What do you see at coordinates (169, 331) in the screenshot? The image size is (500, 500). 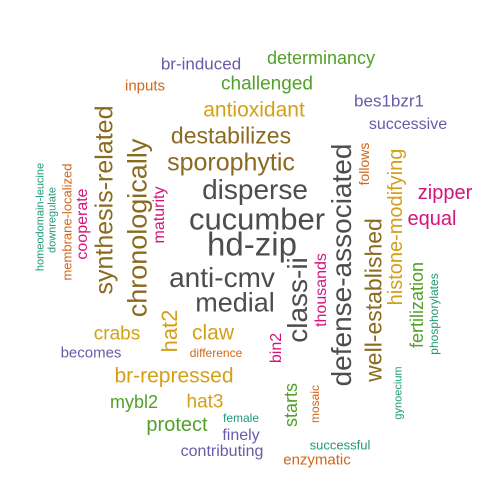 I see `word-hat2: hat2` at bounding box center [169, 331].